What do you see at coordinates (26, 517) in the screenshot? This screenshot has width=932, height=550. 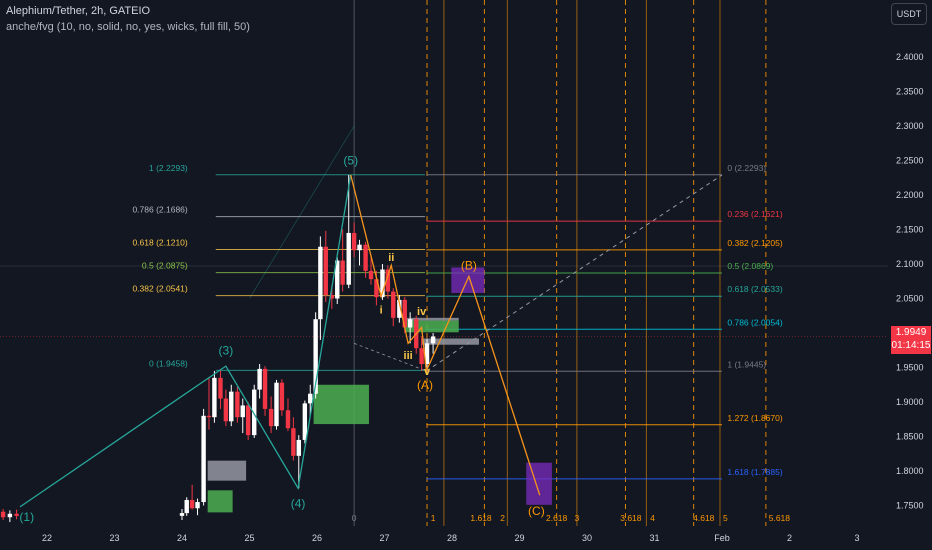 I see `elliott-wave-label: (1)` at bounding box center [26, 517].